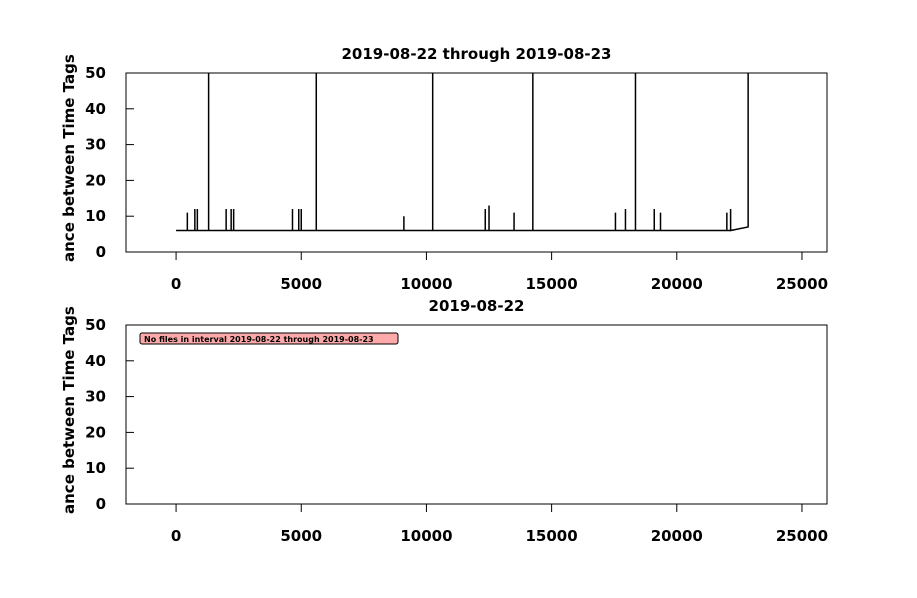  I want to click on chart-title: 2019-08-22, so click(477, 306).